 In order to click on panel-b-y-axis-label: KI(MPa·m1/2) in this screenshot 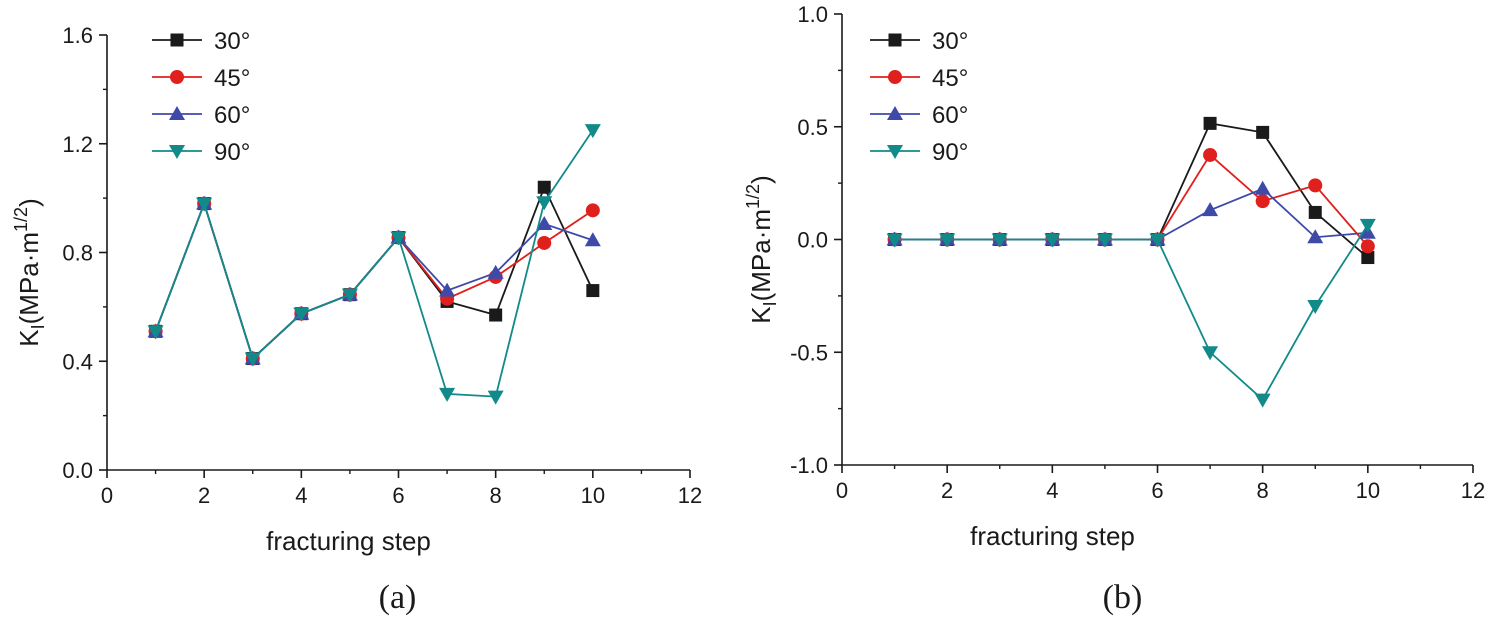, I will do `click(761, 249)`.